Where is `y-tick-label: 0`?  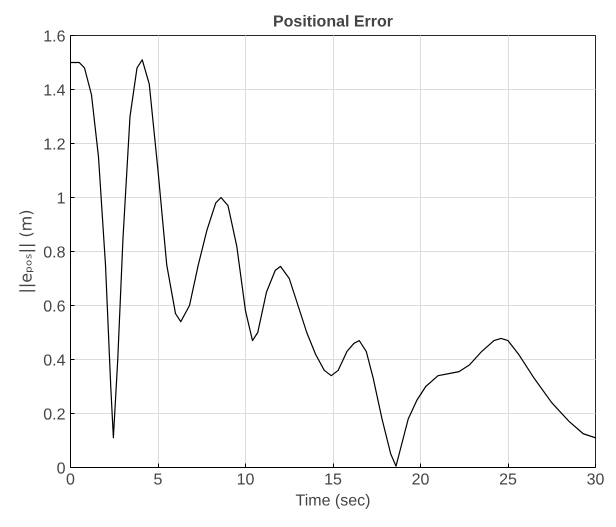
y-tick-label: 0 is located at coordinates (61, 469).